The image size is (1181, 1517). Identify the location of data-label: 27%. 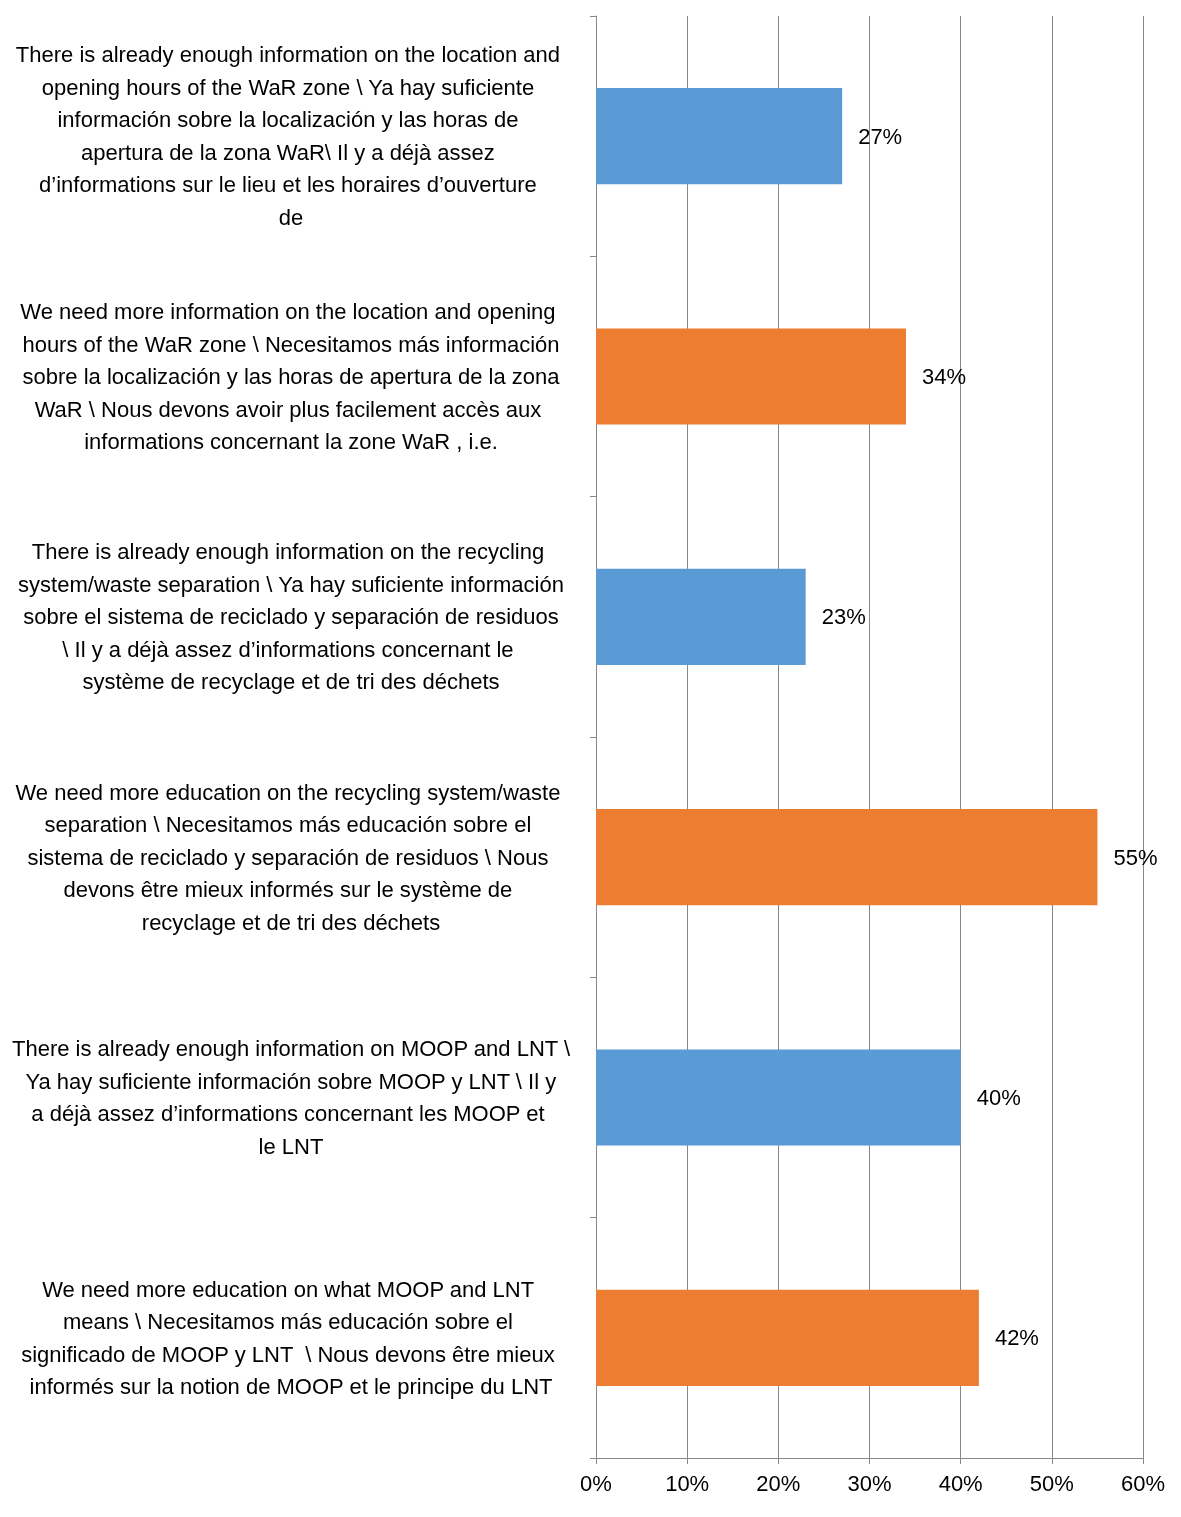
(880, 136).